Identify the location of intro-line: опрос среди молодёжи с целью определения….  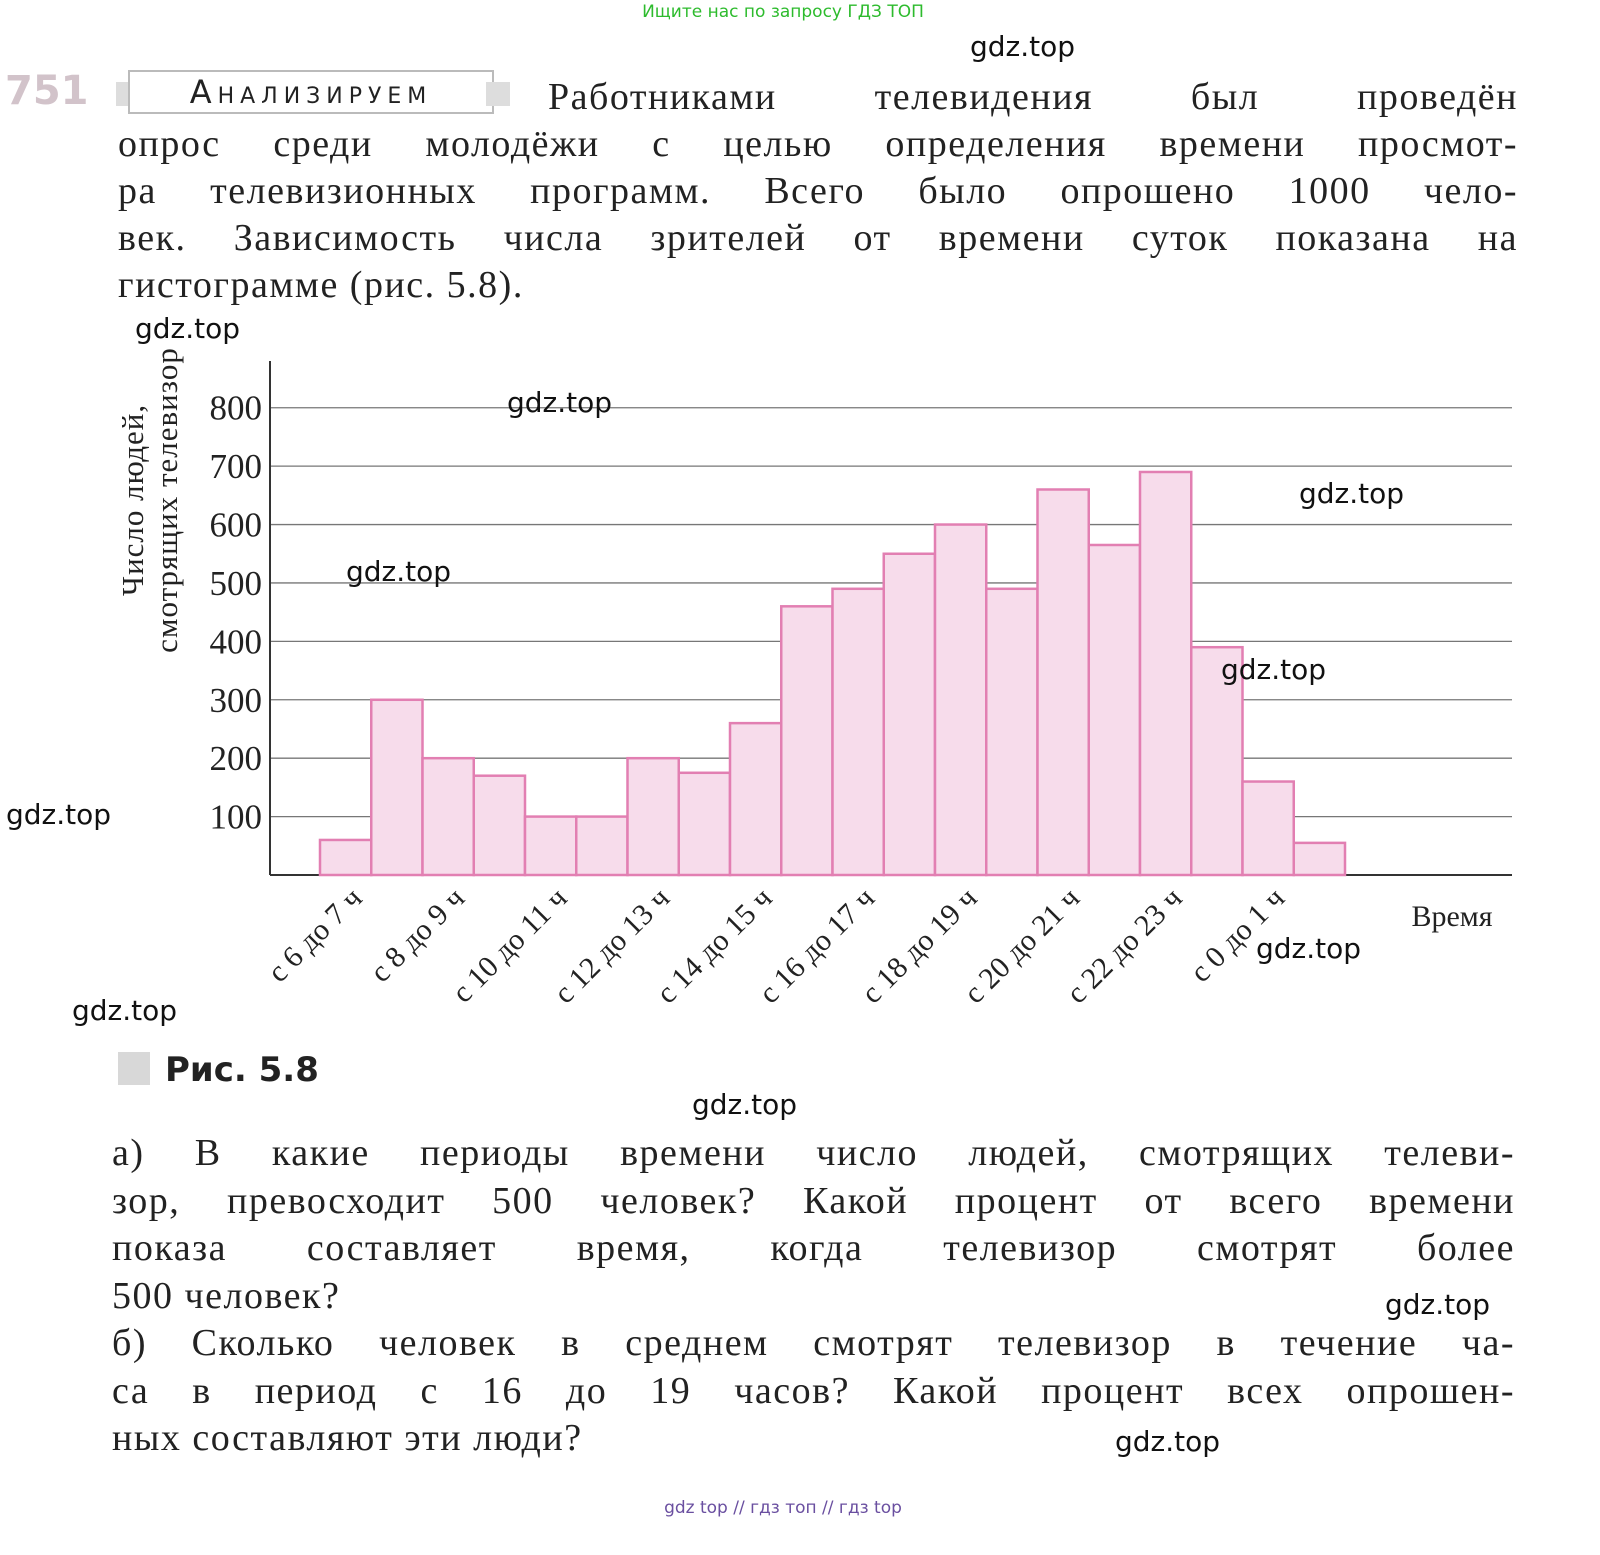
(818, 144).